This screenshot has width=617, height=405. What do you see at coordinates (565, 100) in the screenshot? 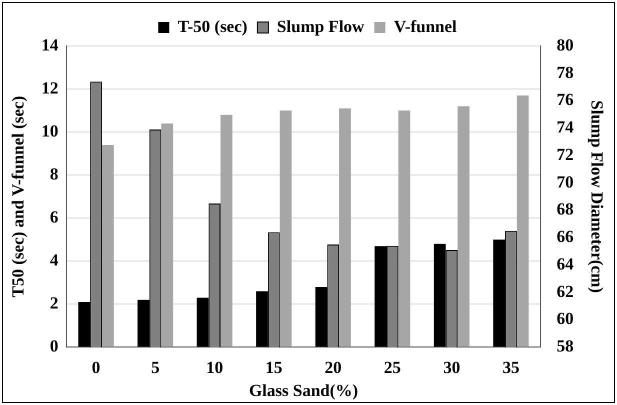
I see `y2-tick-label: 76` at bounding box center [565, 100].